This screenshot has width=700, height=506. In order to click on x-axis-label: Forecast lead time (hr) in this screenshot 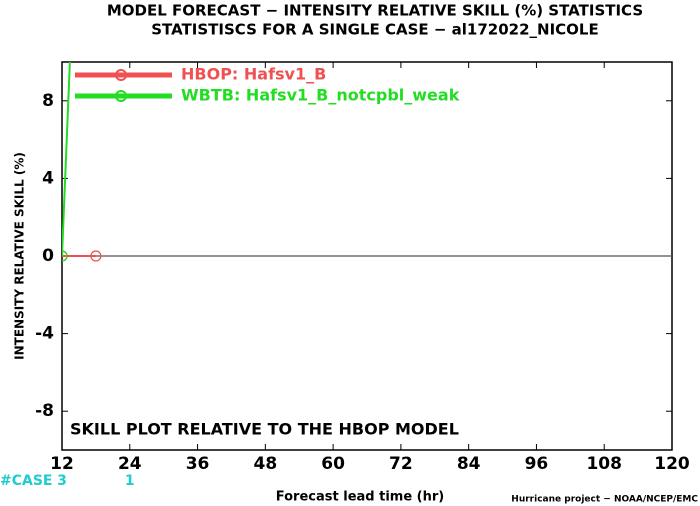, I will do `click(360, 497)`.